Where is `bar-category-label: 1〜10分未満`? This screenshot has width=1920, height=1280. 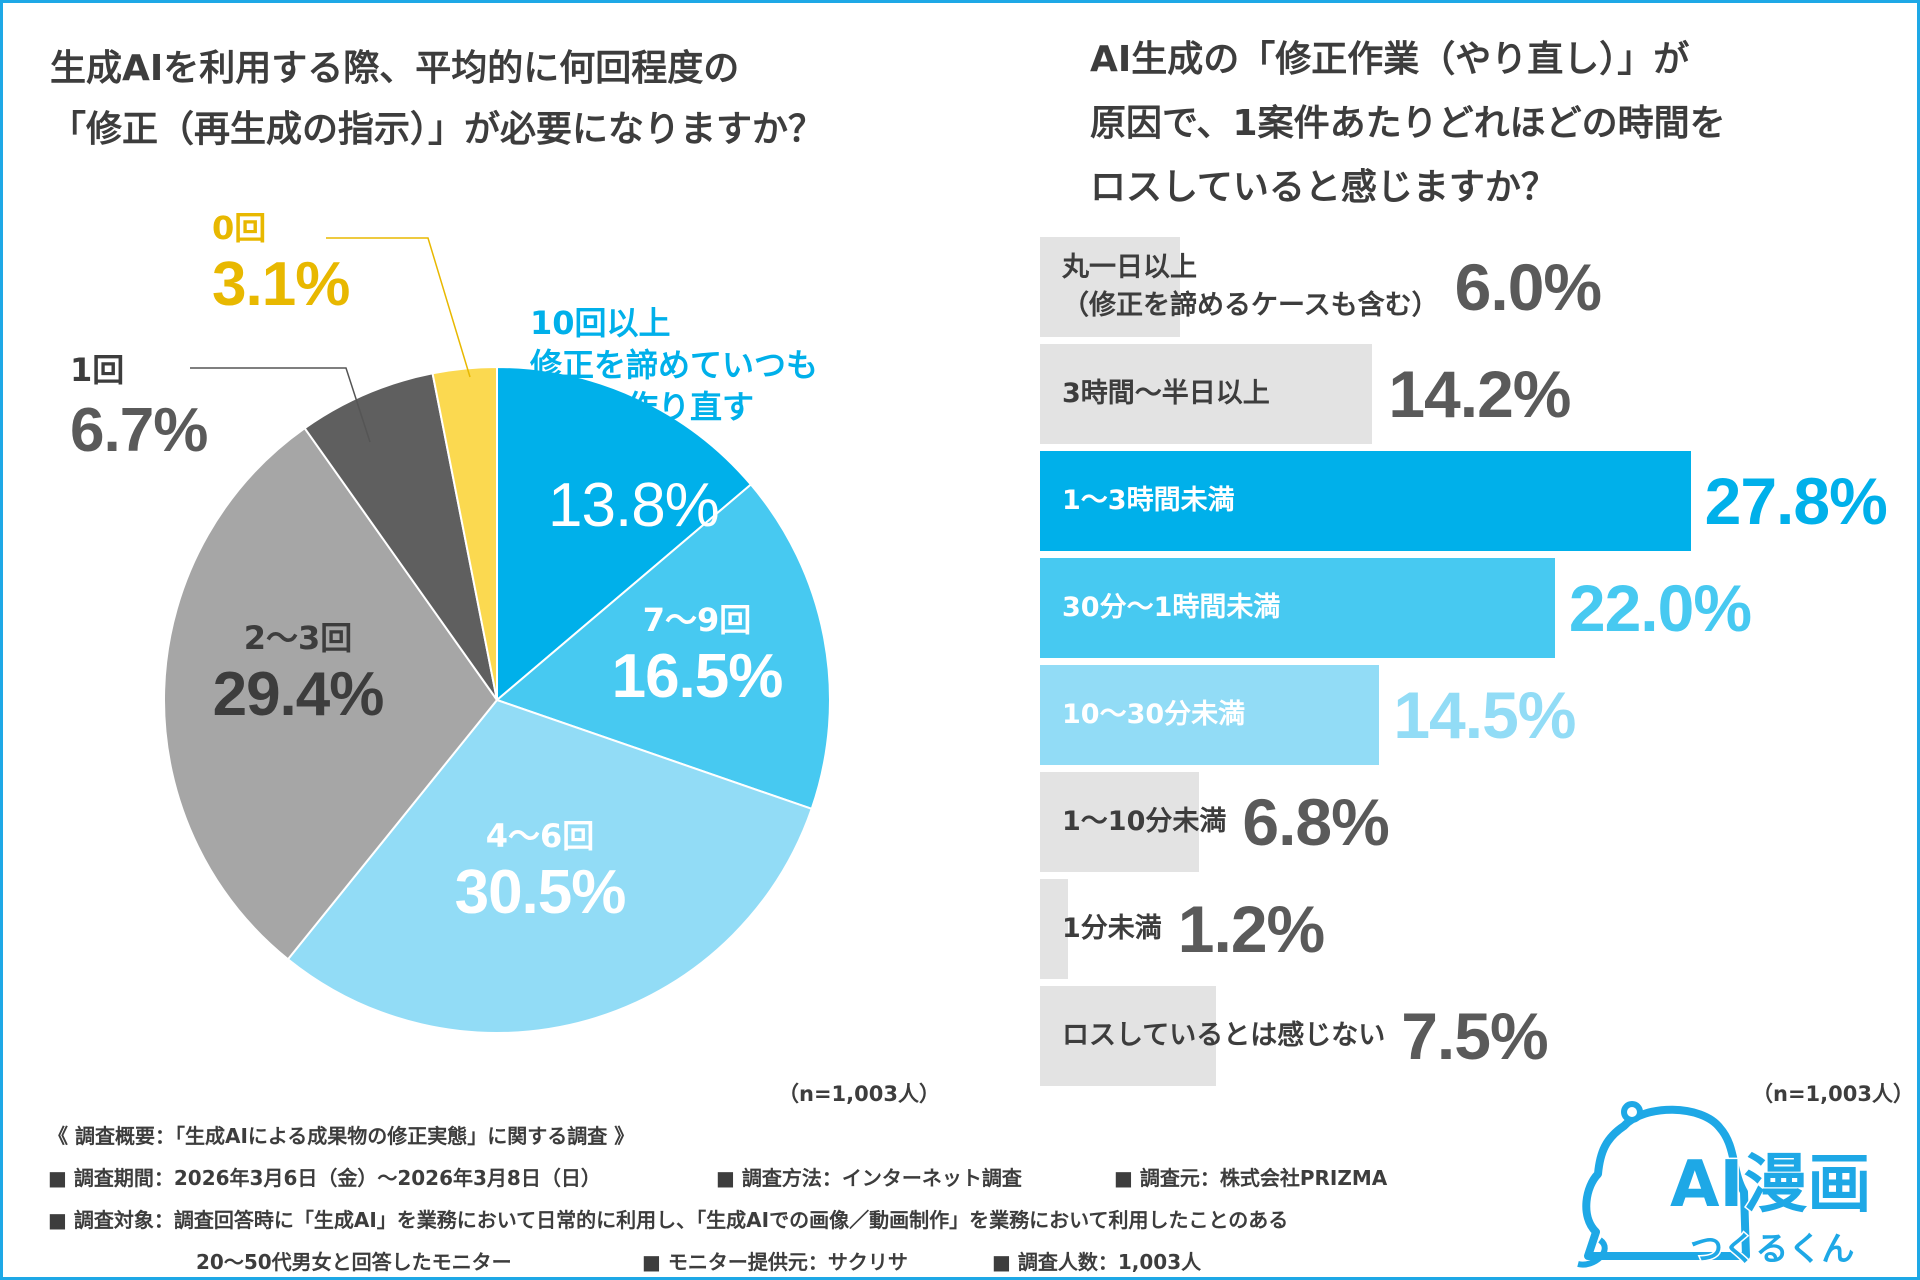
bar-category-label: 1〜10分未満 is located at coordinates (1144, 822).